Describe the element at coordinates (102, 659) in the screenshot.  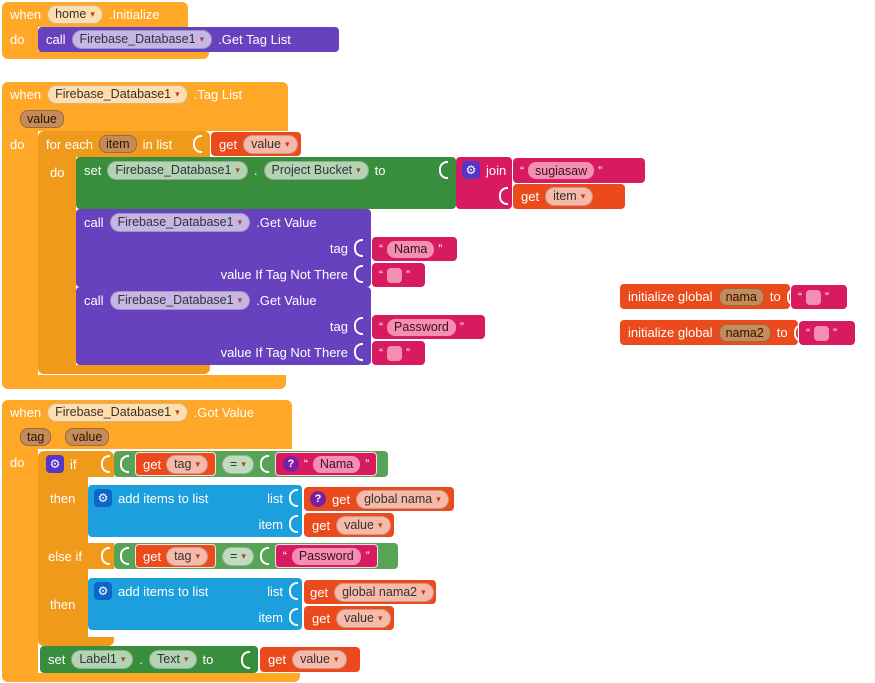
I see `component-dropdown-label1: Label1` at that location.